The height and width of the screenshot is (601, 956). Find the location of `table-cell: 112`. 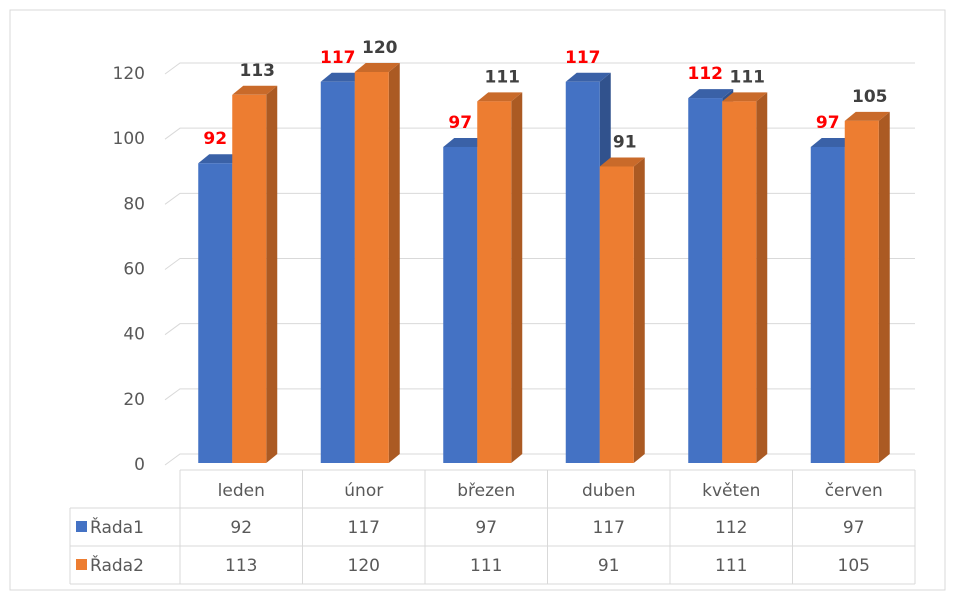

table-cell: 112 is located at coordinates (731, 528).